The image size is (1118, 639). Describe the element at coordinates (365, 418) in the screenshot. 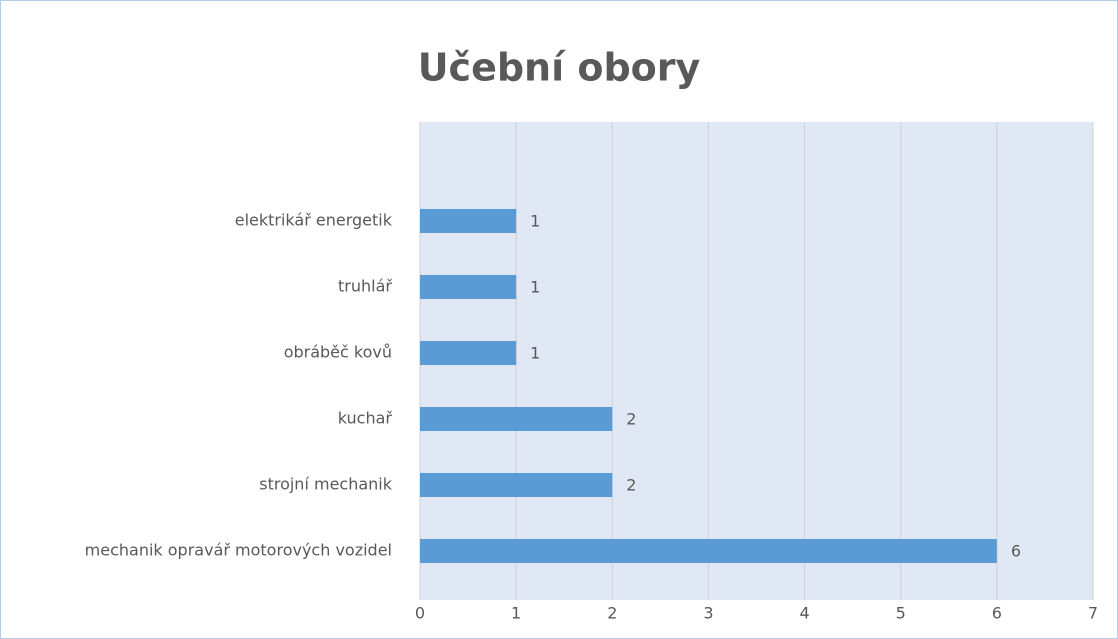

I see `y-tick-label: kuchař` at that location.